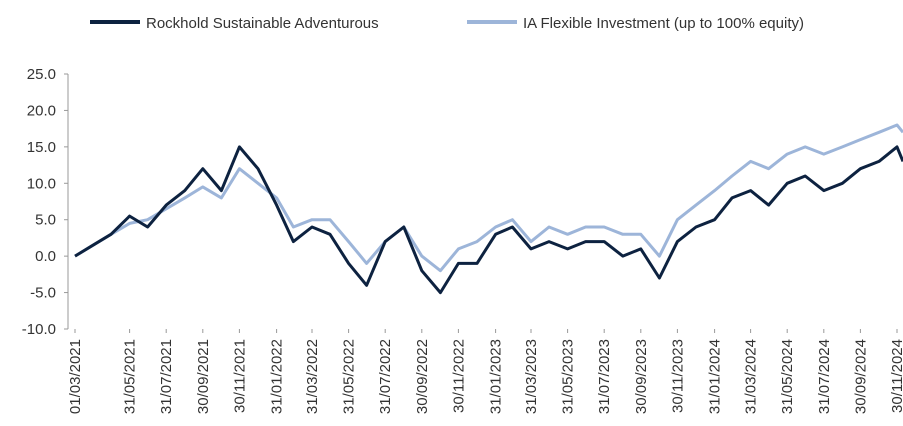  Describe the element at coordinates (824, 376) in the screenshot. I see `x-tick-label: 31/07/2024` at that location.